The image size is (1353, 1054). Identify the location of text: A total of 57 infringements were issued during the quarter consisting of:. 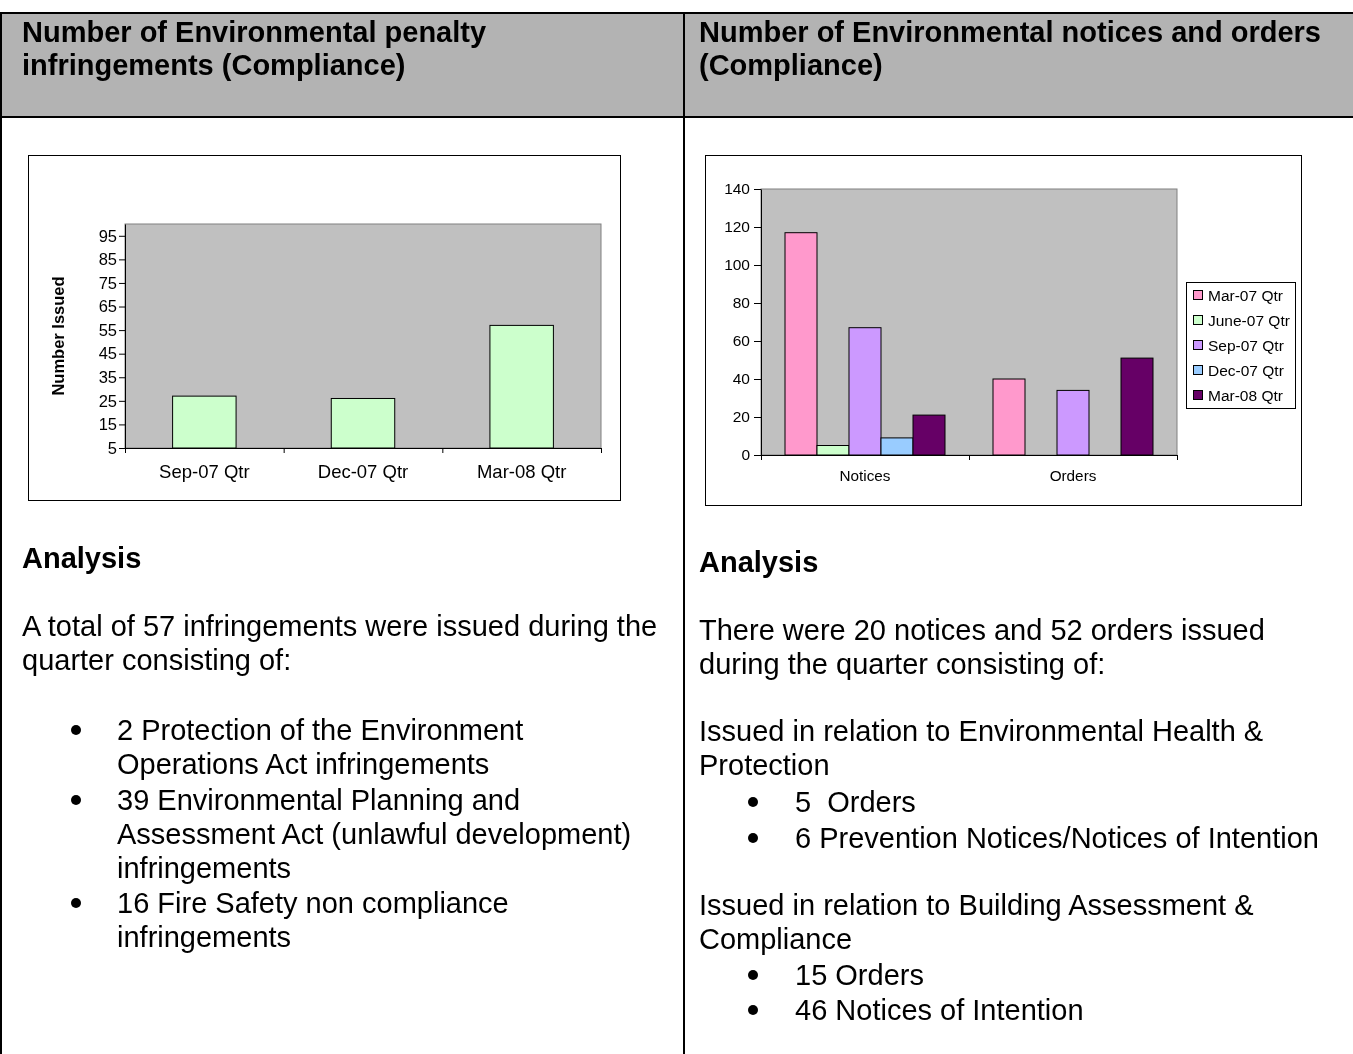
(340, 643).